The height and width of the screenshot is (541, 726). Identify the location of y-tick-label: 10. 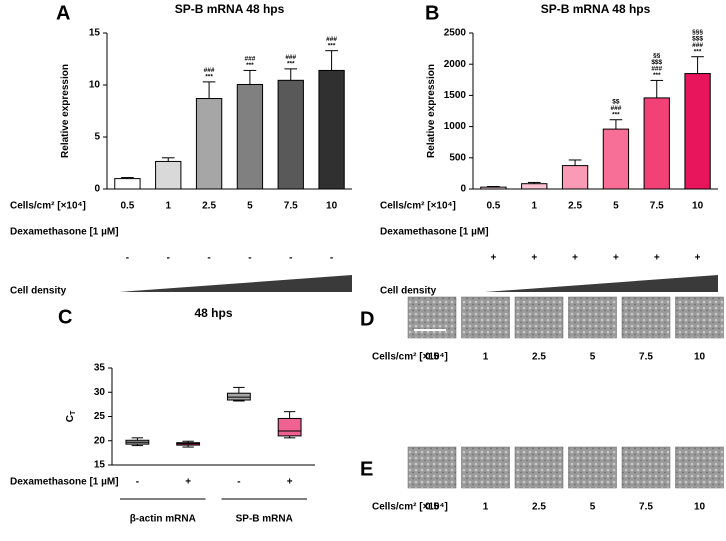
(95, 85).